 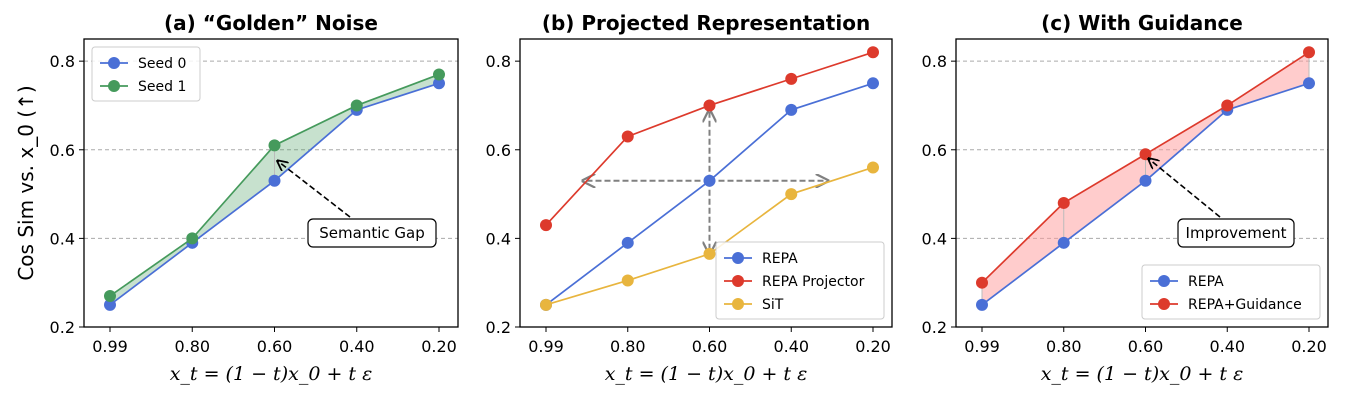 I want to click on legend-label: REPA+Guidance, so click(x=1245, y=305).